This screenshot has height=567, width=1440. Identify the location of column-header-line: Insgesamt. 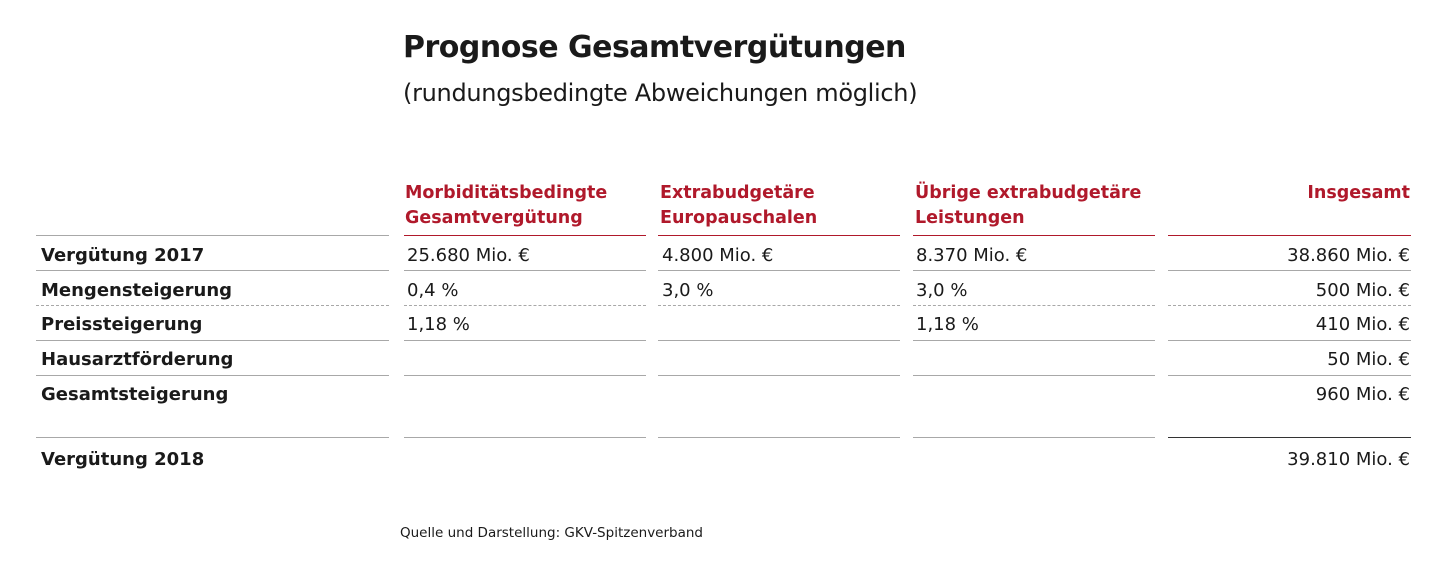
(1358, 193).